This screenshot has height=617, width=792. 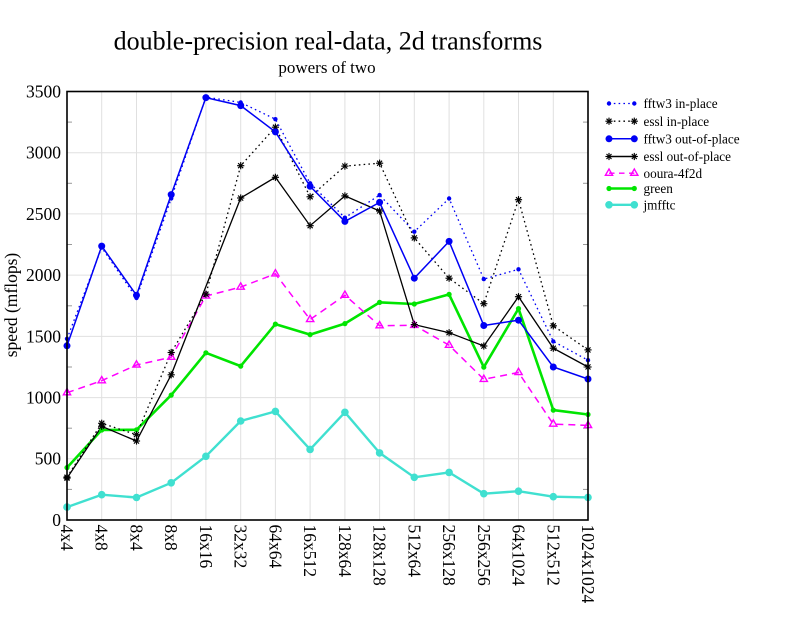 What do you see at coordinates (43, 398) in the screenshot?
I see `svg-text: 1000` at bounding box center [43, 398].